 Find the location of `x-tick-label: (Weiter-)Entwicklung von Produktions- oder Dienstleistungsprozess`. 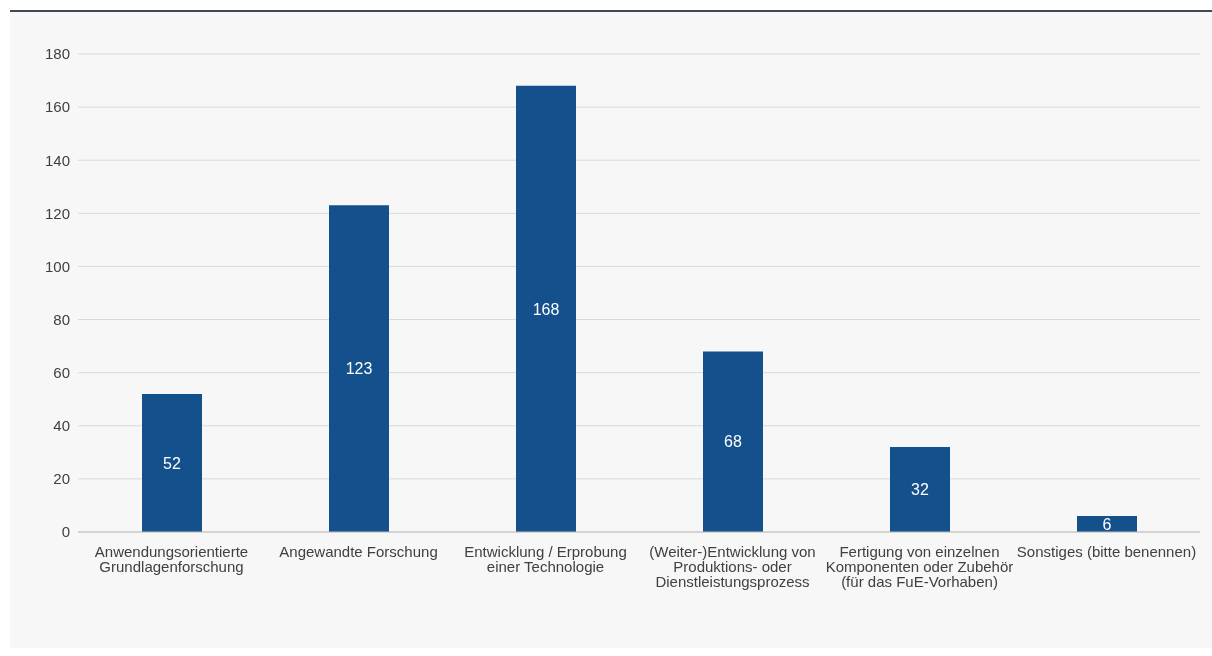

x-tick-label: (Weiter-)Entwicklung von Produktions- oder Dienstleistungsprozess is located at coordinates (732, 566).